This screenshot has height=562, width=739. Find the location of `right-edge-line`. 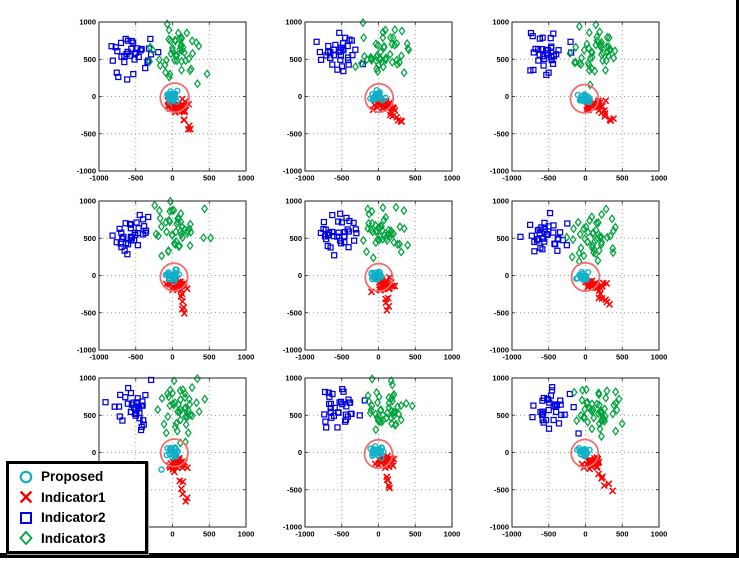

right-edge-line is located at coordinates (737, 279).